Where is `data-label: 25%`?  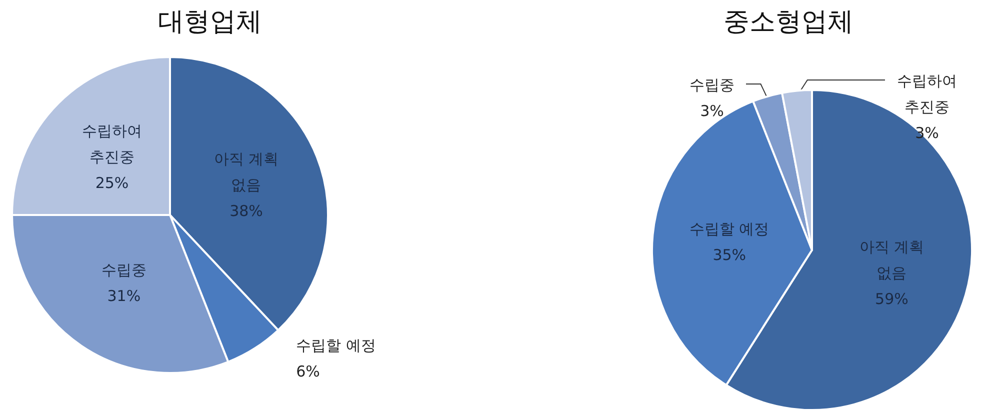 data-label: 25% is located at coordinates (112, 183).